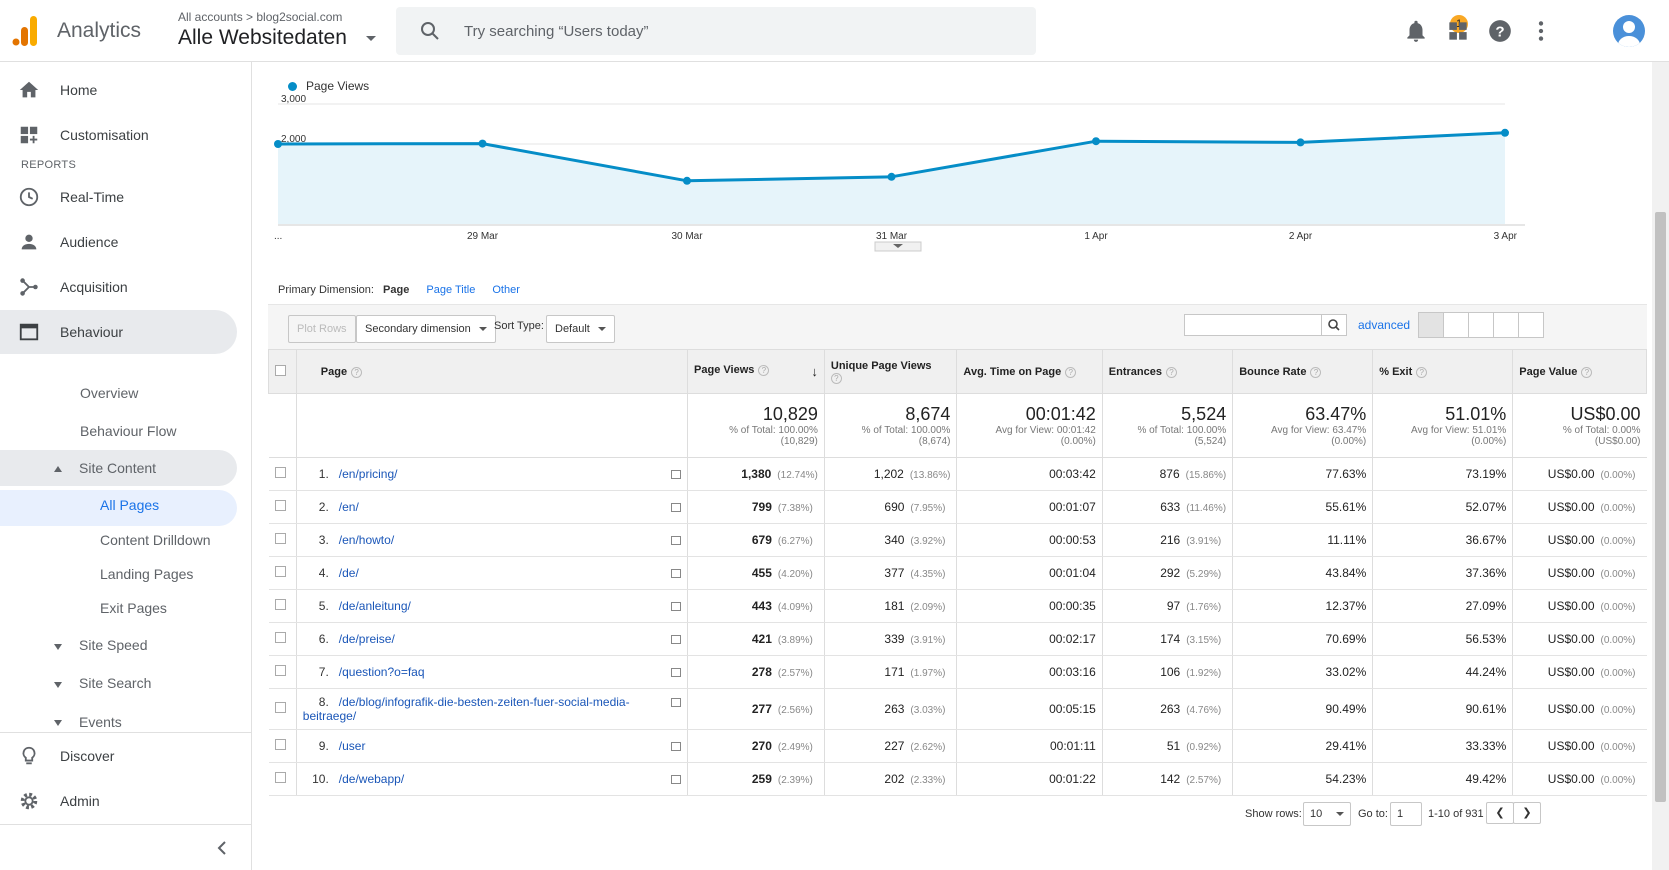  I want to click on nav-content-drilldown: Content Drilldown, so click(155, 540).